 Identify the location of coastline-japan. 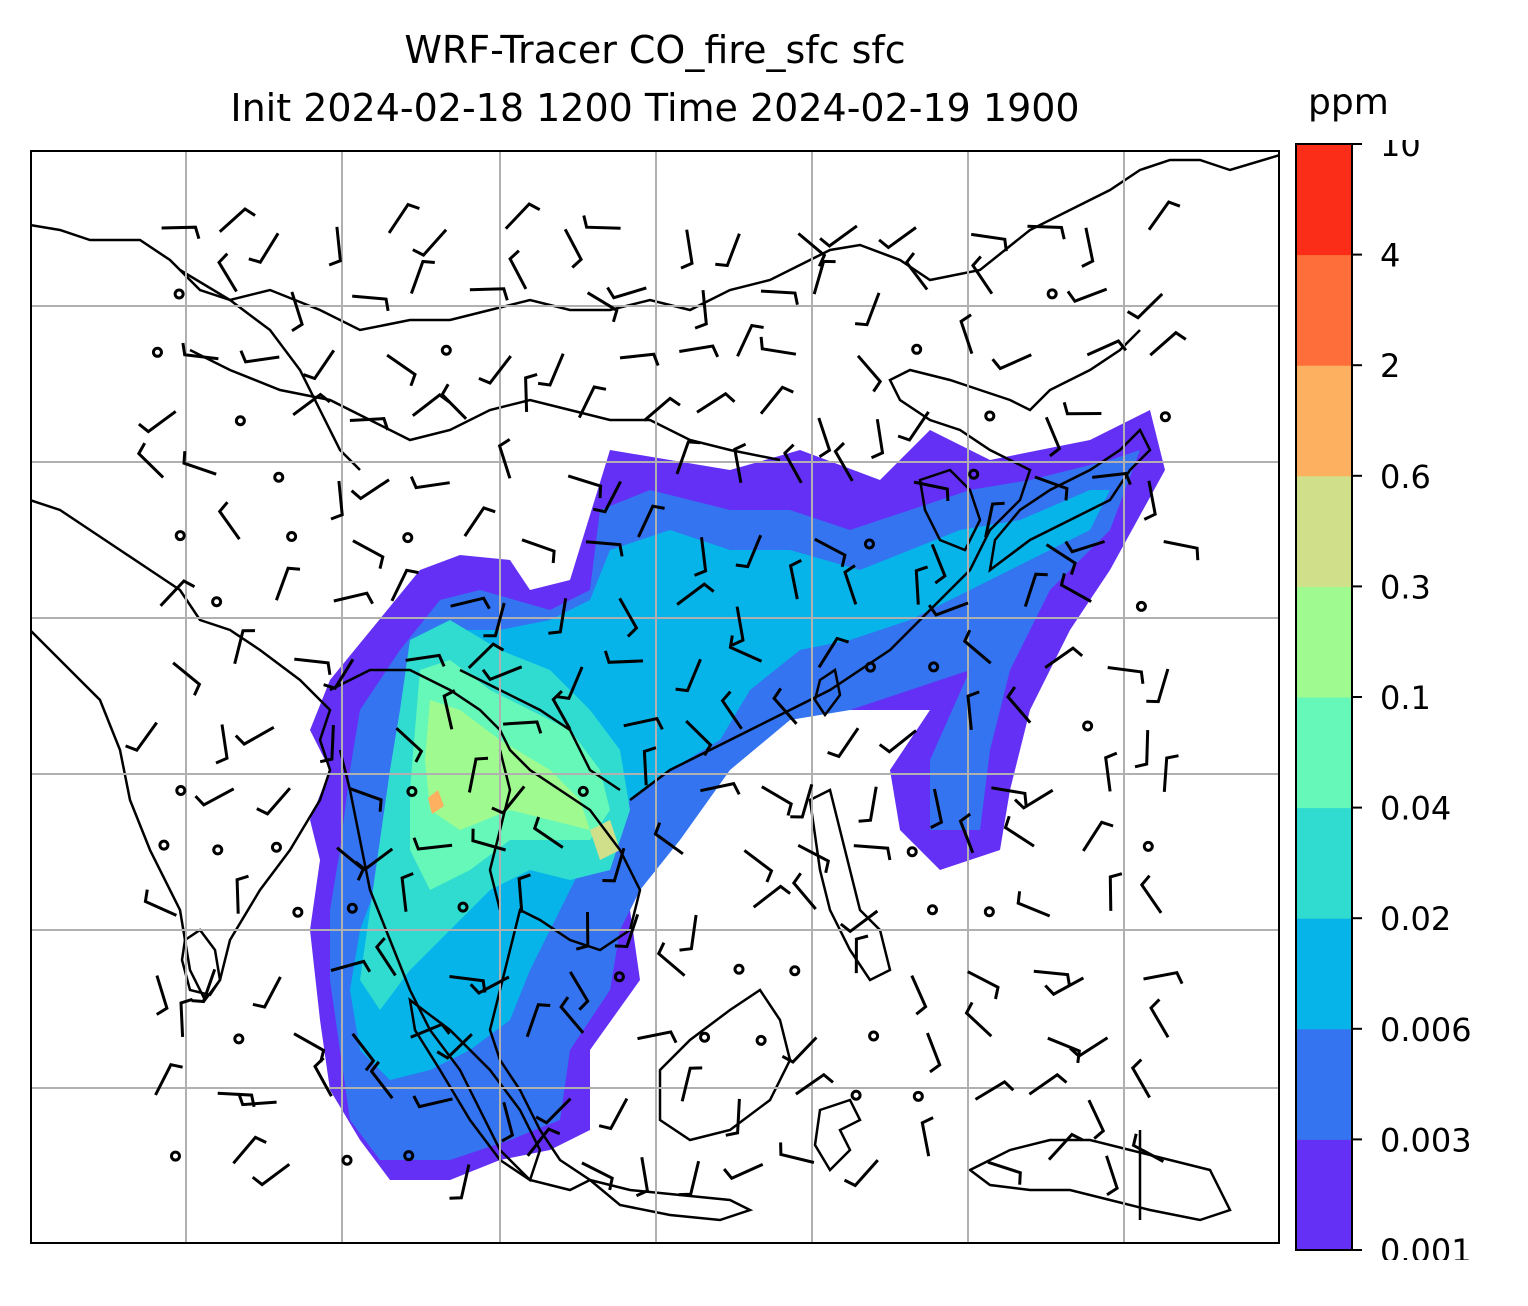
(1070, 500).